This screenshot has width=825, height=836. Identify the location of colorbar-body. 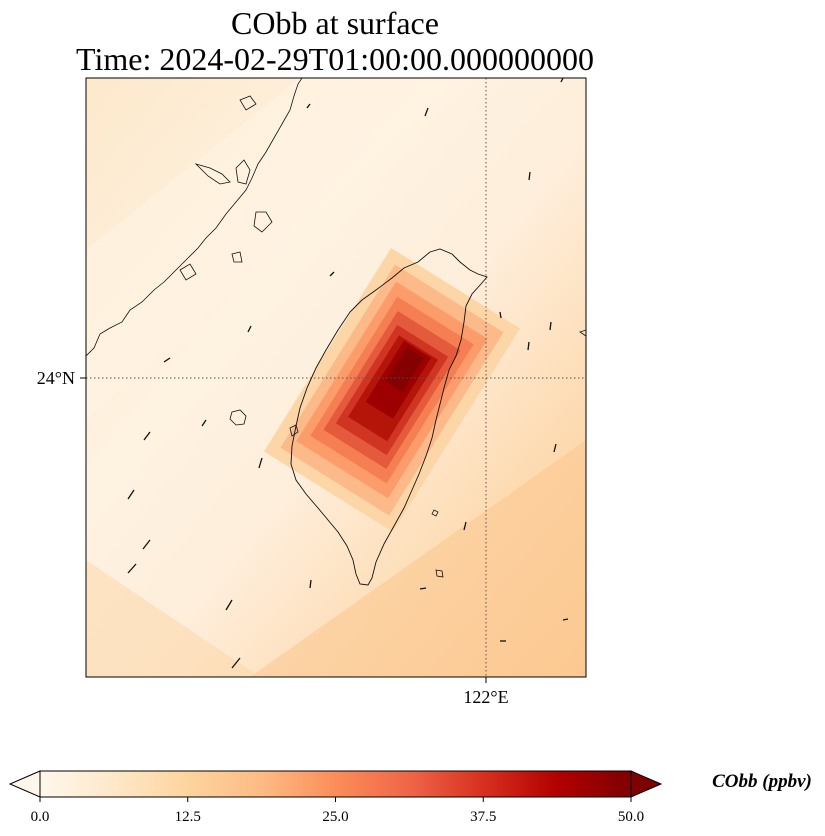
(335, 784).